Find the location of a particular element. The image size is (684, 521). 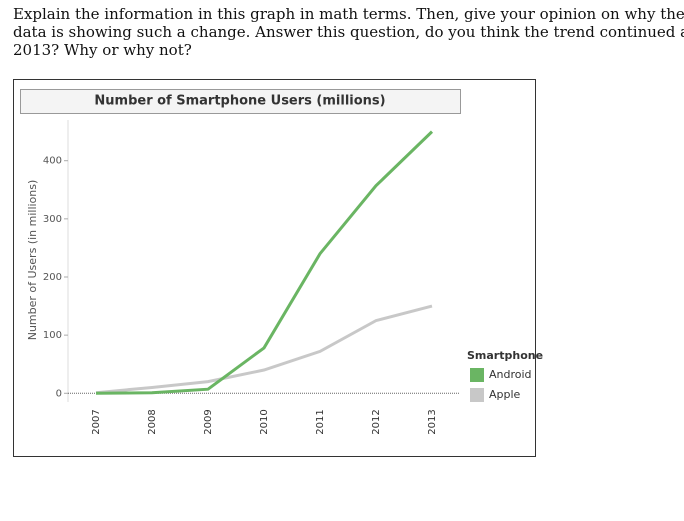

x-tick-label: 2013 is located at coordinates (432, 421).